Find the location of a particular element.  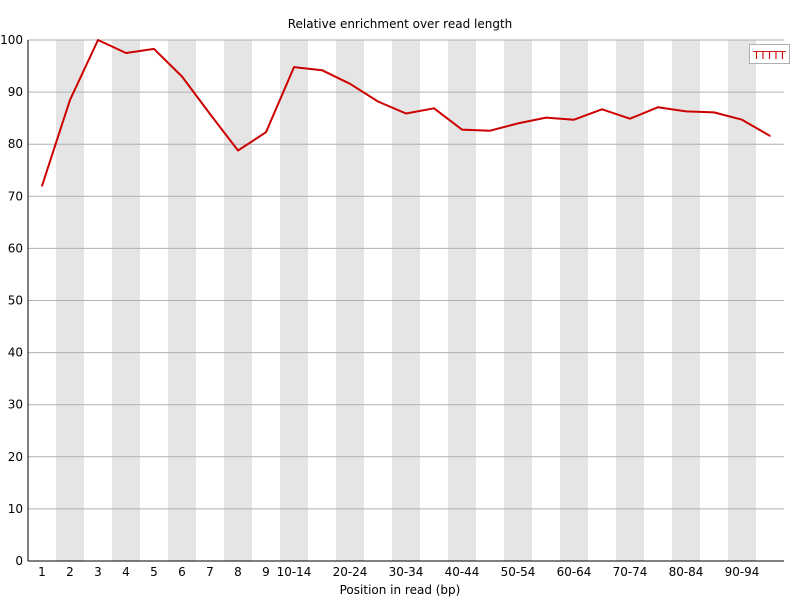

y-tick-label: 50 is located at coordinates (15, 301).